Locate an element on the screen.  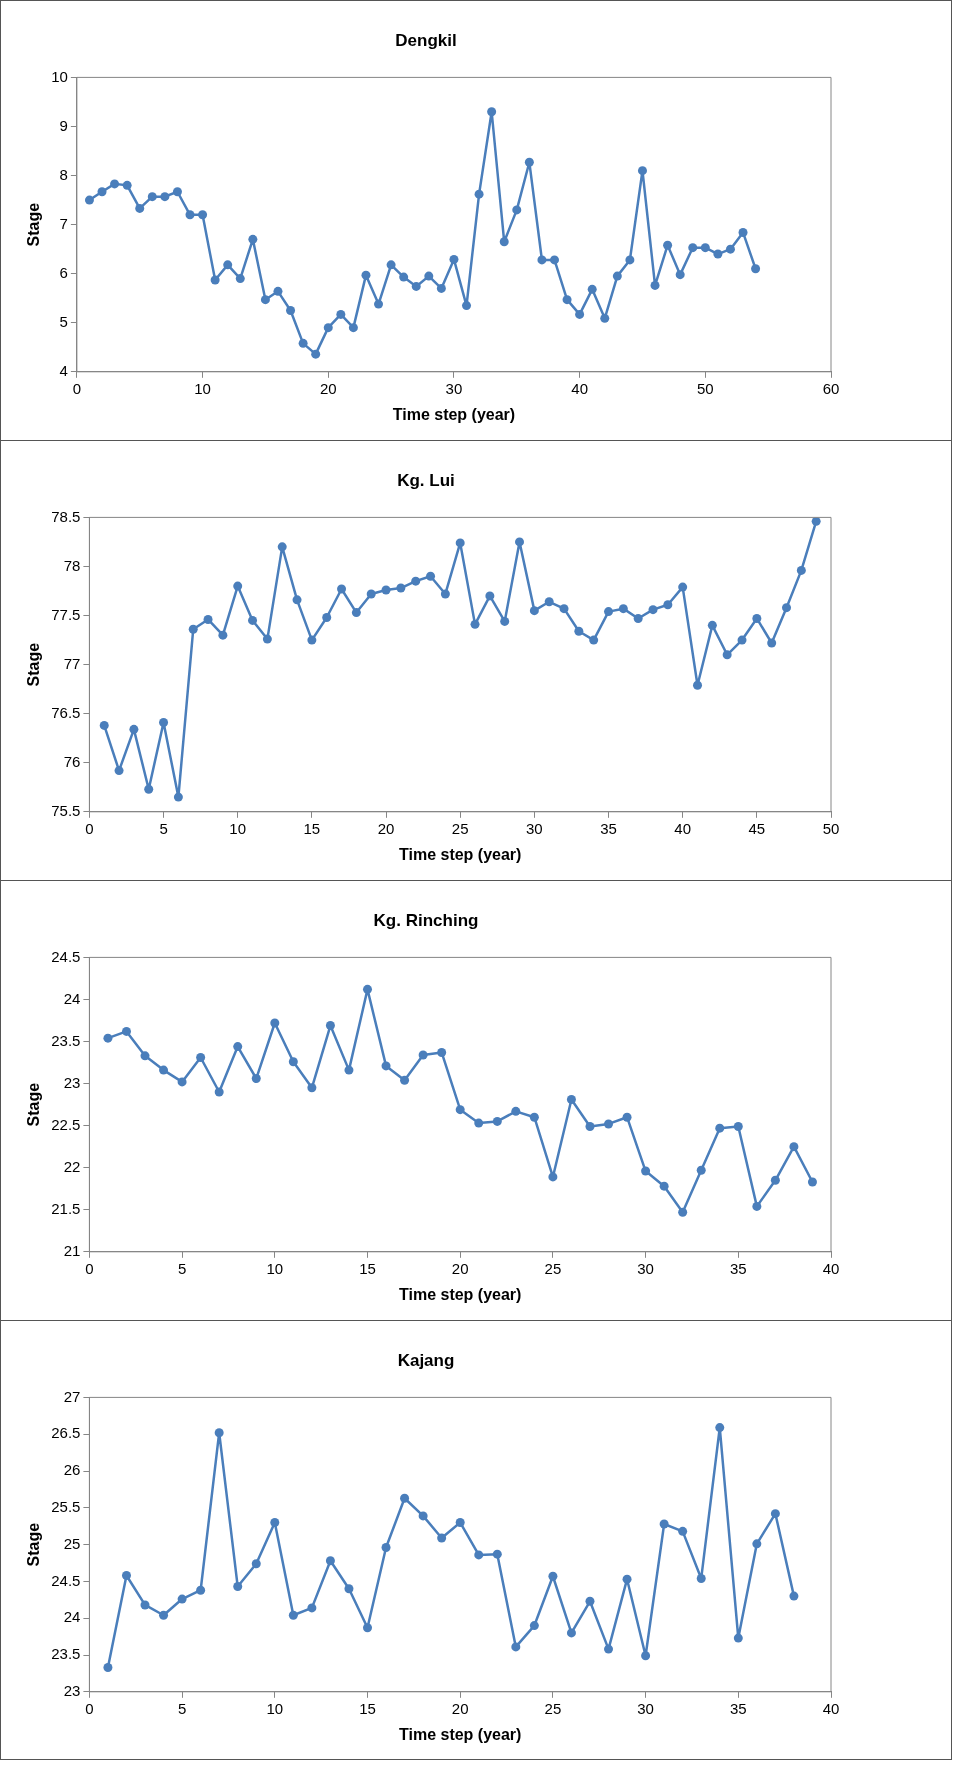
y-tick-label: 22.5 is located at coordinates (66, 1124).